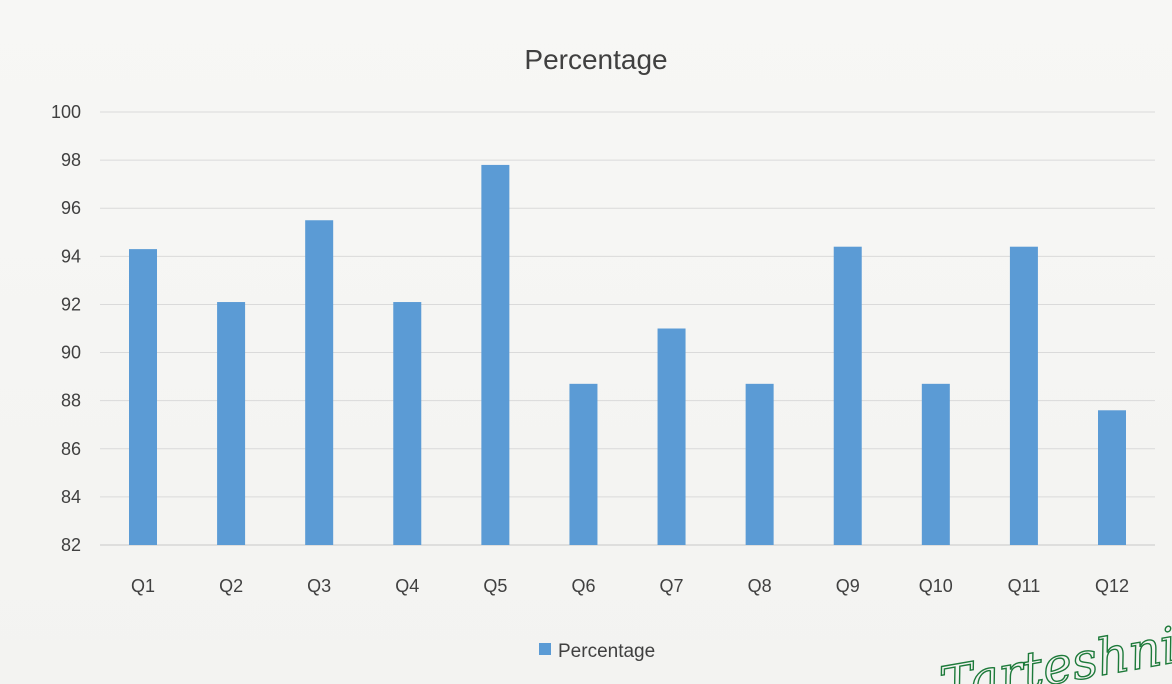 Image resolution: width=1172 pixels, height=684 pixels. What do you see at coordinates (71, 545) in the screenshot?
I see `y-tick-label: 82` at bounding box center [71, 545].